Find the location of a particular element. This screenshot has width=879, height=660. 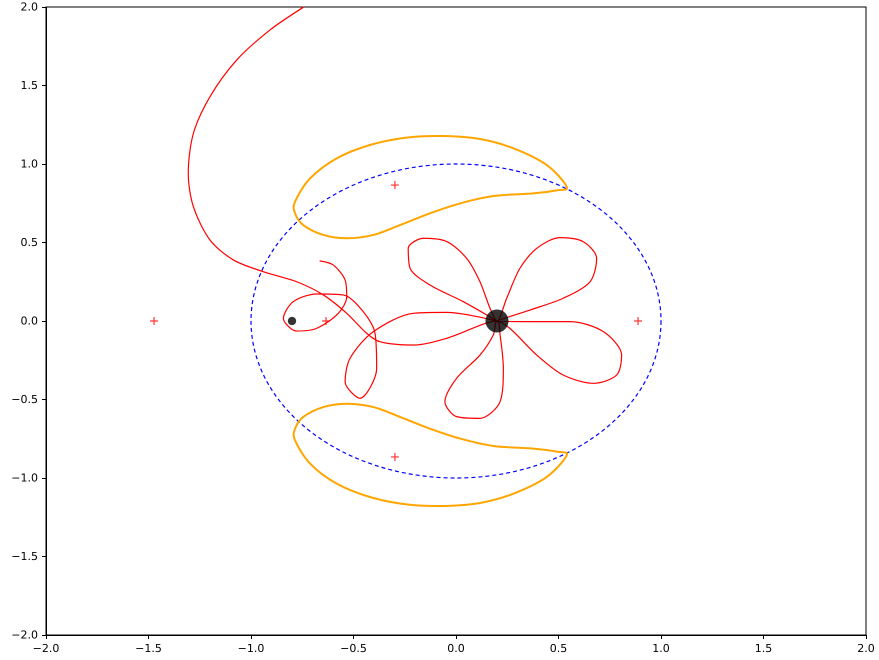

x-tick-label: 1.0 is located at coordinates (661, 648).